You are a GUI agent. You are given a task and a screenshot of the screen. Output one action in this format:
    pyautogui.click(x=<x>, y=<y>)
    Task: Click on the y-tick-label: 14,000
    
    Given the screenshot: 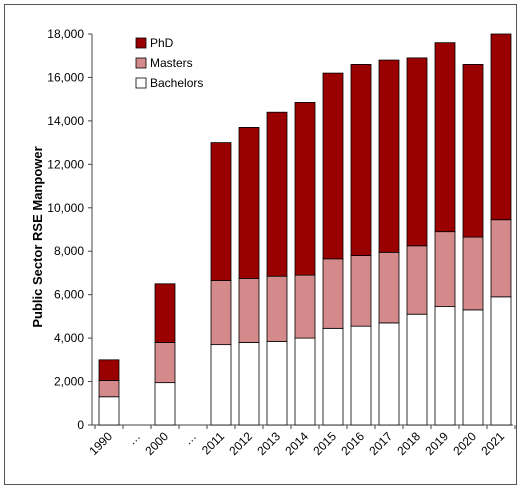 What is the action you would take?
    pyautogui.click(x=65, y=121)
    